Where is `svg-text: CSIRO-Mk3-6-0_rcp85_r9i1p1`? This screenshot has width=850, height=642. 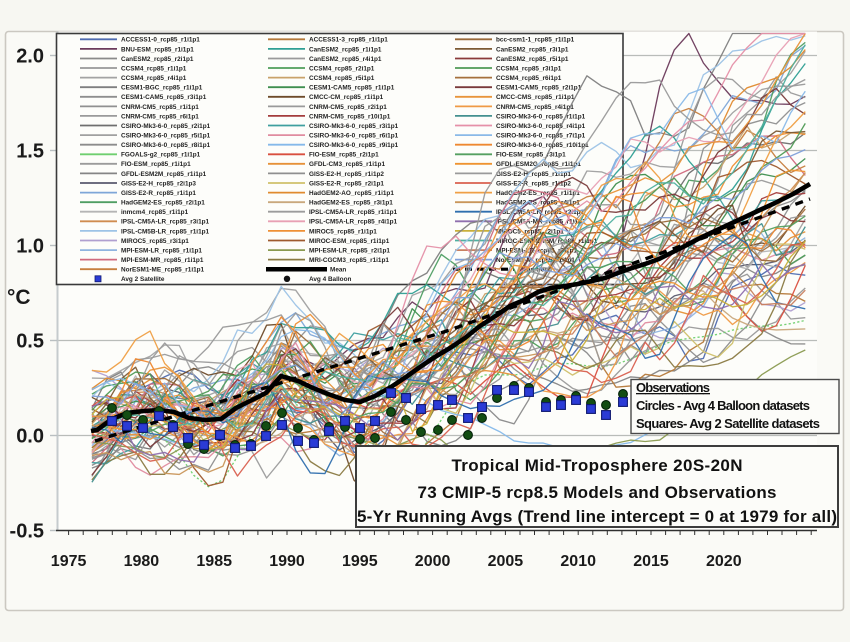 svg-text: CSIRO-Mk3-6-0_rcp85_r9i1p1 is located at coordinates (354, 145).